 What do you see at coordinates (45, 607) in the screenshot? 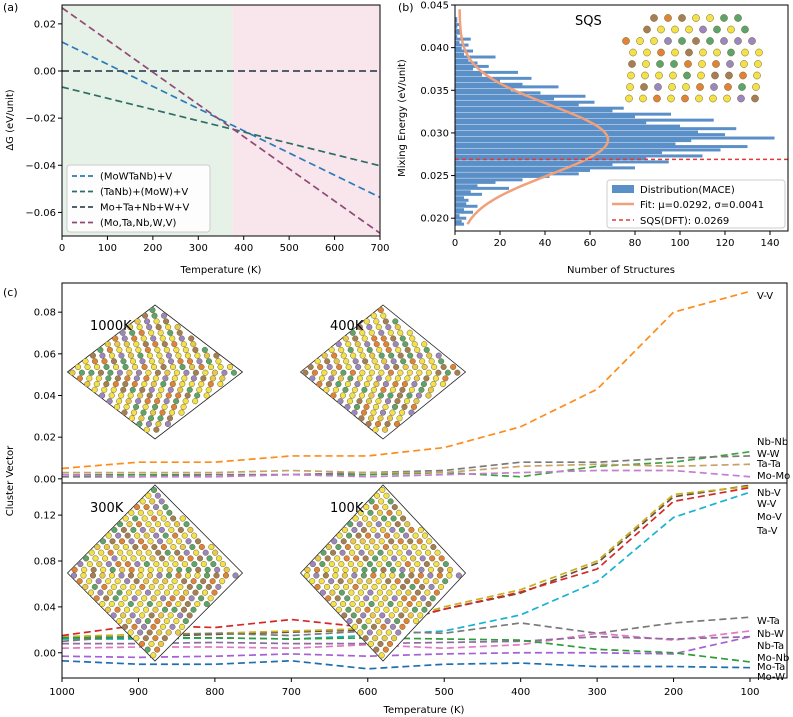
I see `y-tick-label: 0.04` at bounding box center [45, 607].